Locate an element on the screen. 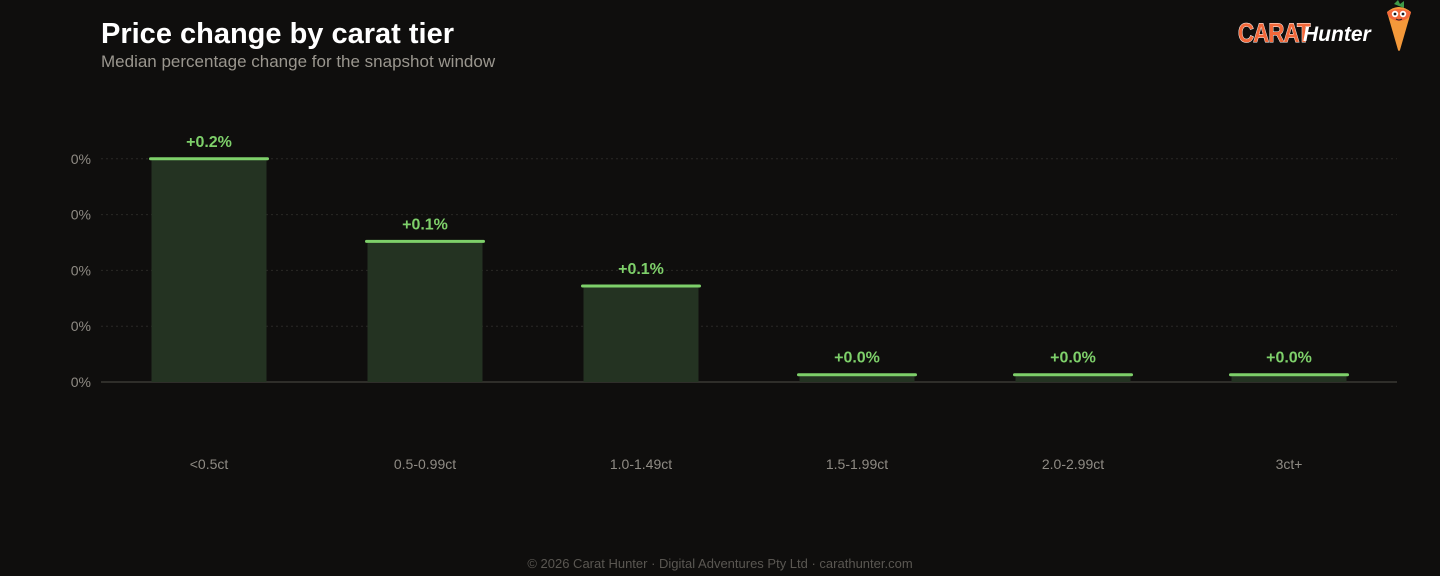  carrot-mascot-icon is located at coordinates (1399, 25).